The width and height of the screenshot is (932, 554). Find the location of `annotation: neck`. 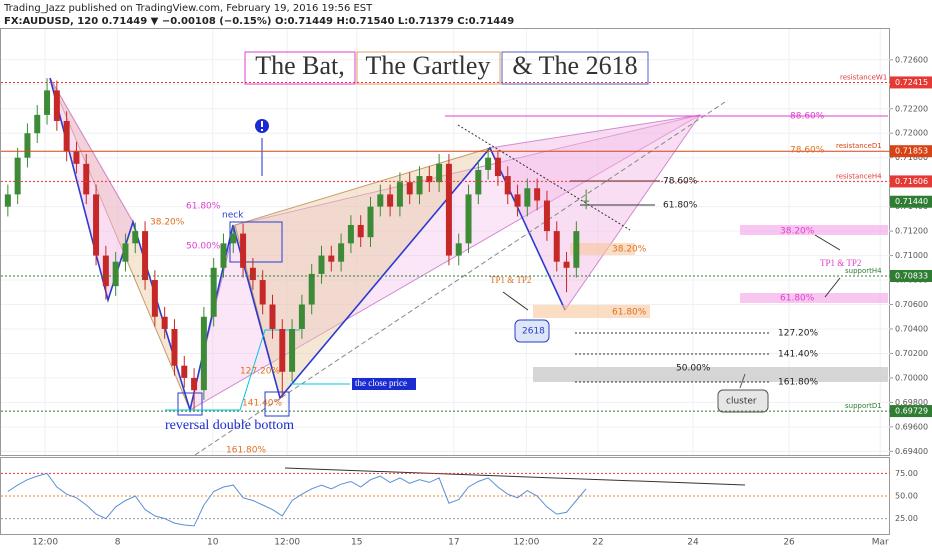

annotation: neck is located at coordinates (233, 216).